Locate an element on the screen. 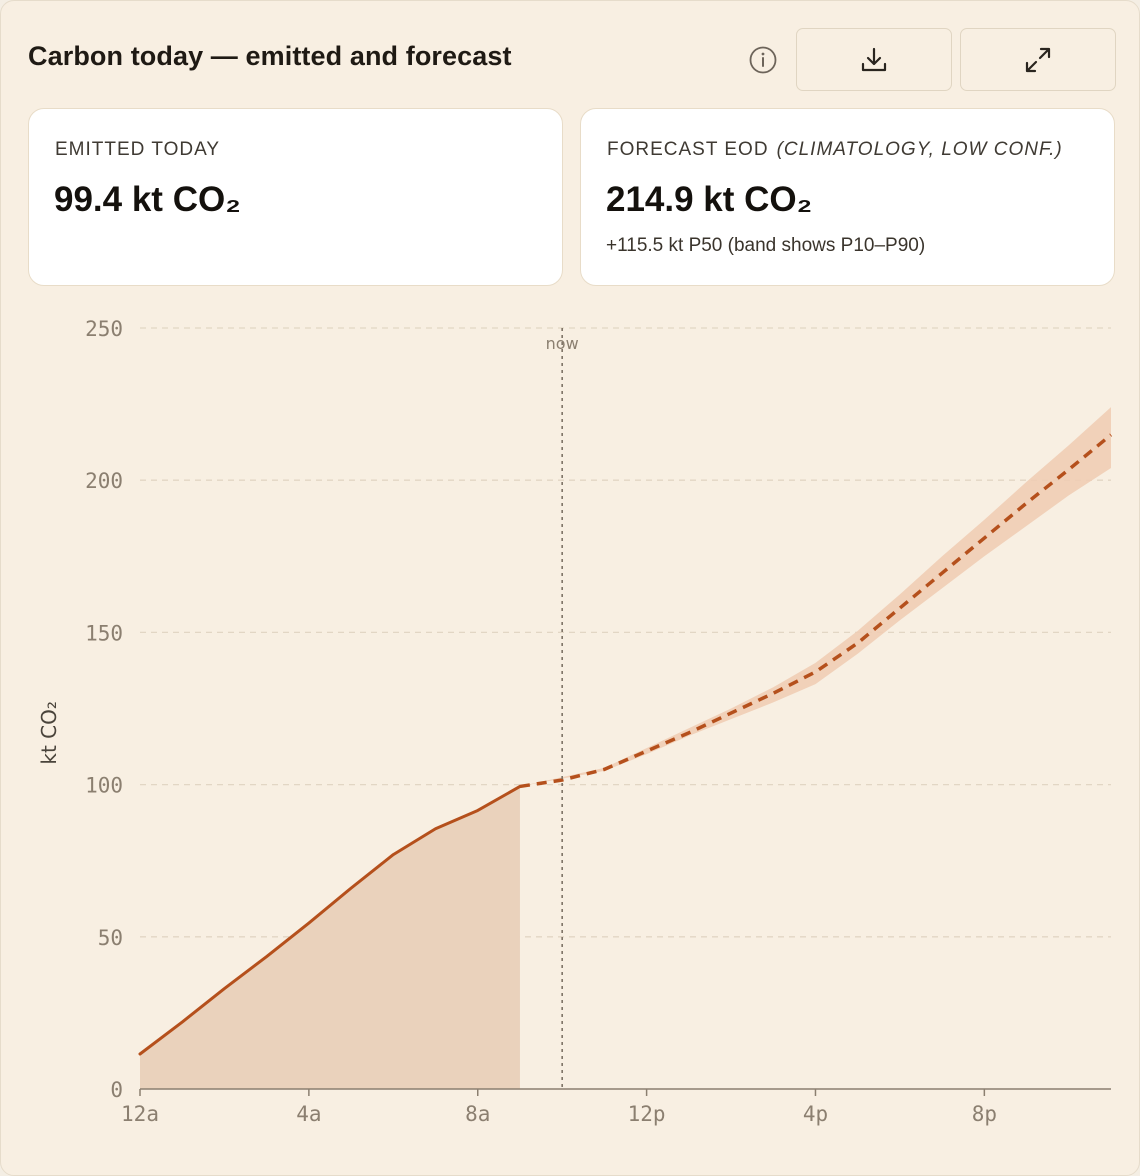 The width and height of the screenshot is (1140, 1176). x-tick-label: 12p is located at coordinates (647, 1114).